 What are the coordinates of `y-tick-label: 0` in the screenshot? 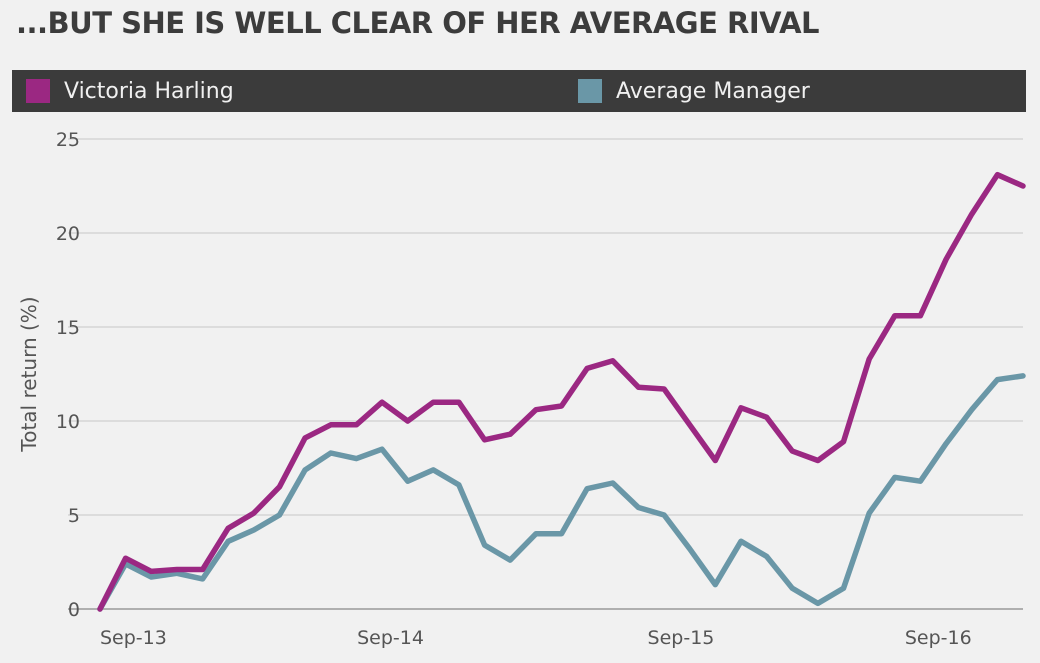 It's located at (74, 610).